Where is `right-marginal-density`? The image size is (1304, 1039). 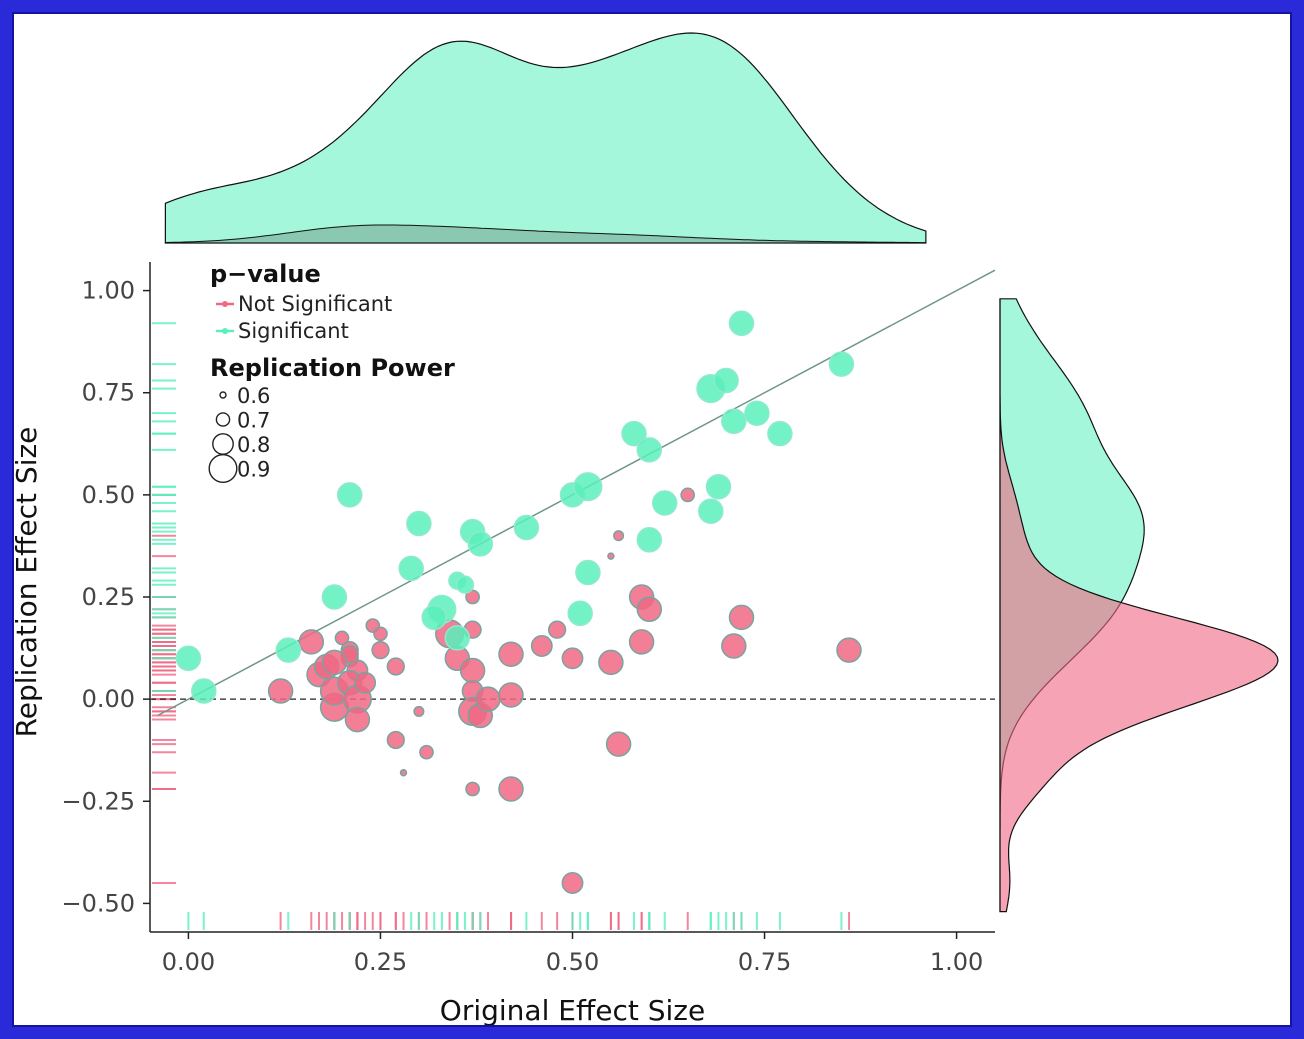 right-marginal-density is located at coordinates (1139, 605).